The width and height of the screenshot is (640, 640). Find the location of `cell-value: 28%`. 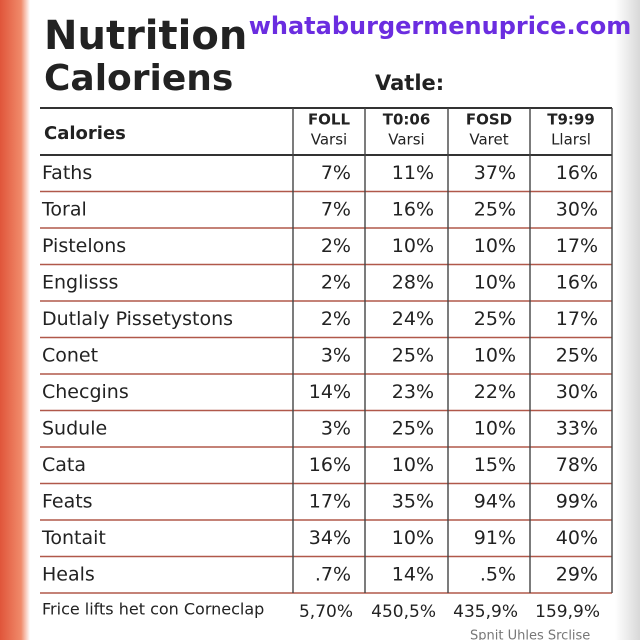

cell-value: 28% is located at coordinates (413, 282).